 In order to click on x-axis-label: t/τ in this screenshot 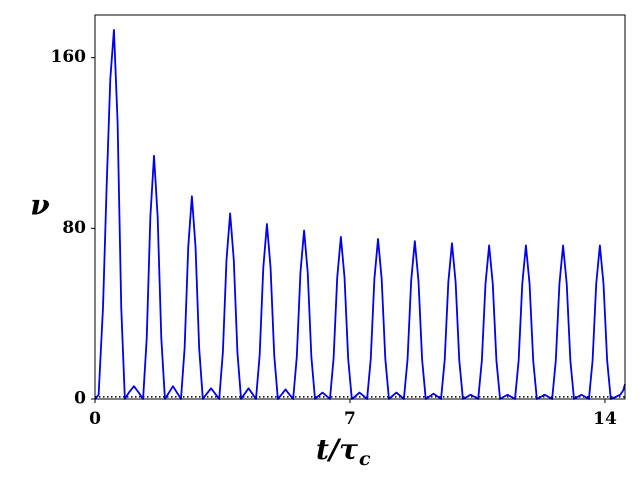, I will do `click(337, 449)`.